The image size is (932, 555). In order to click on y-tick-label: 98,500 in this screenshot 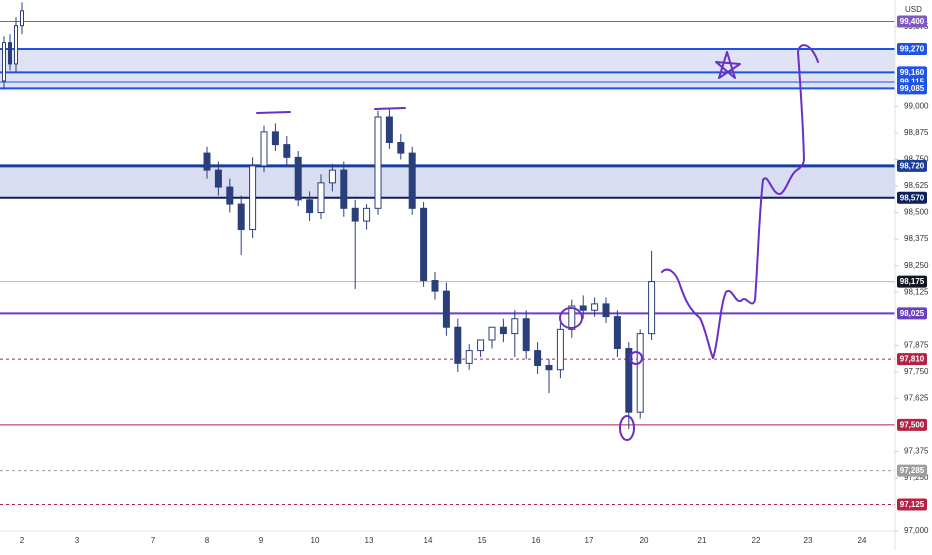, I will do `click(916, 212)`.